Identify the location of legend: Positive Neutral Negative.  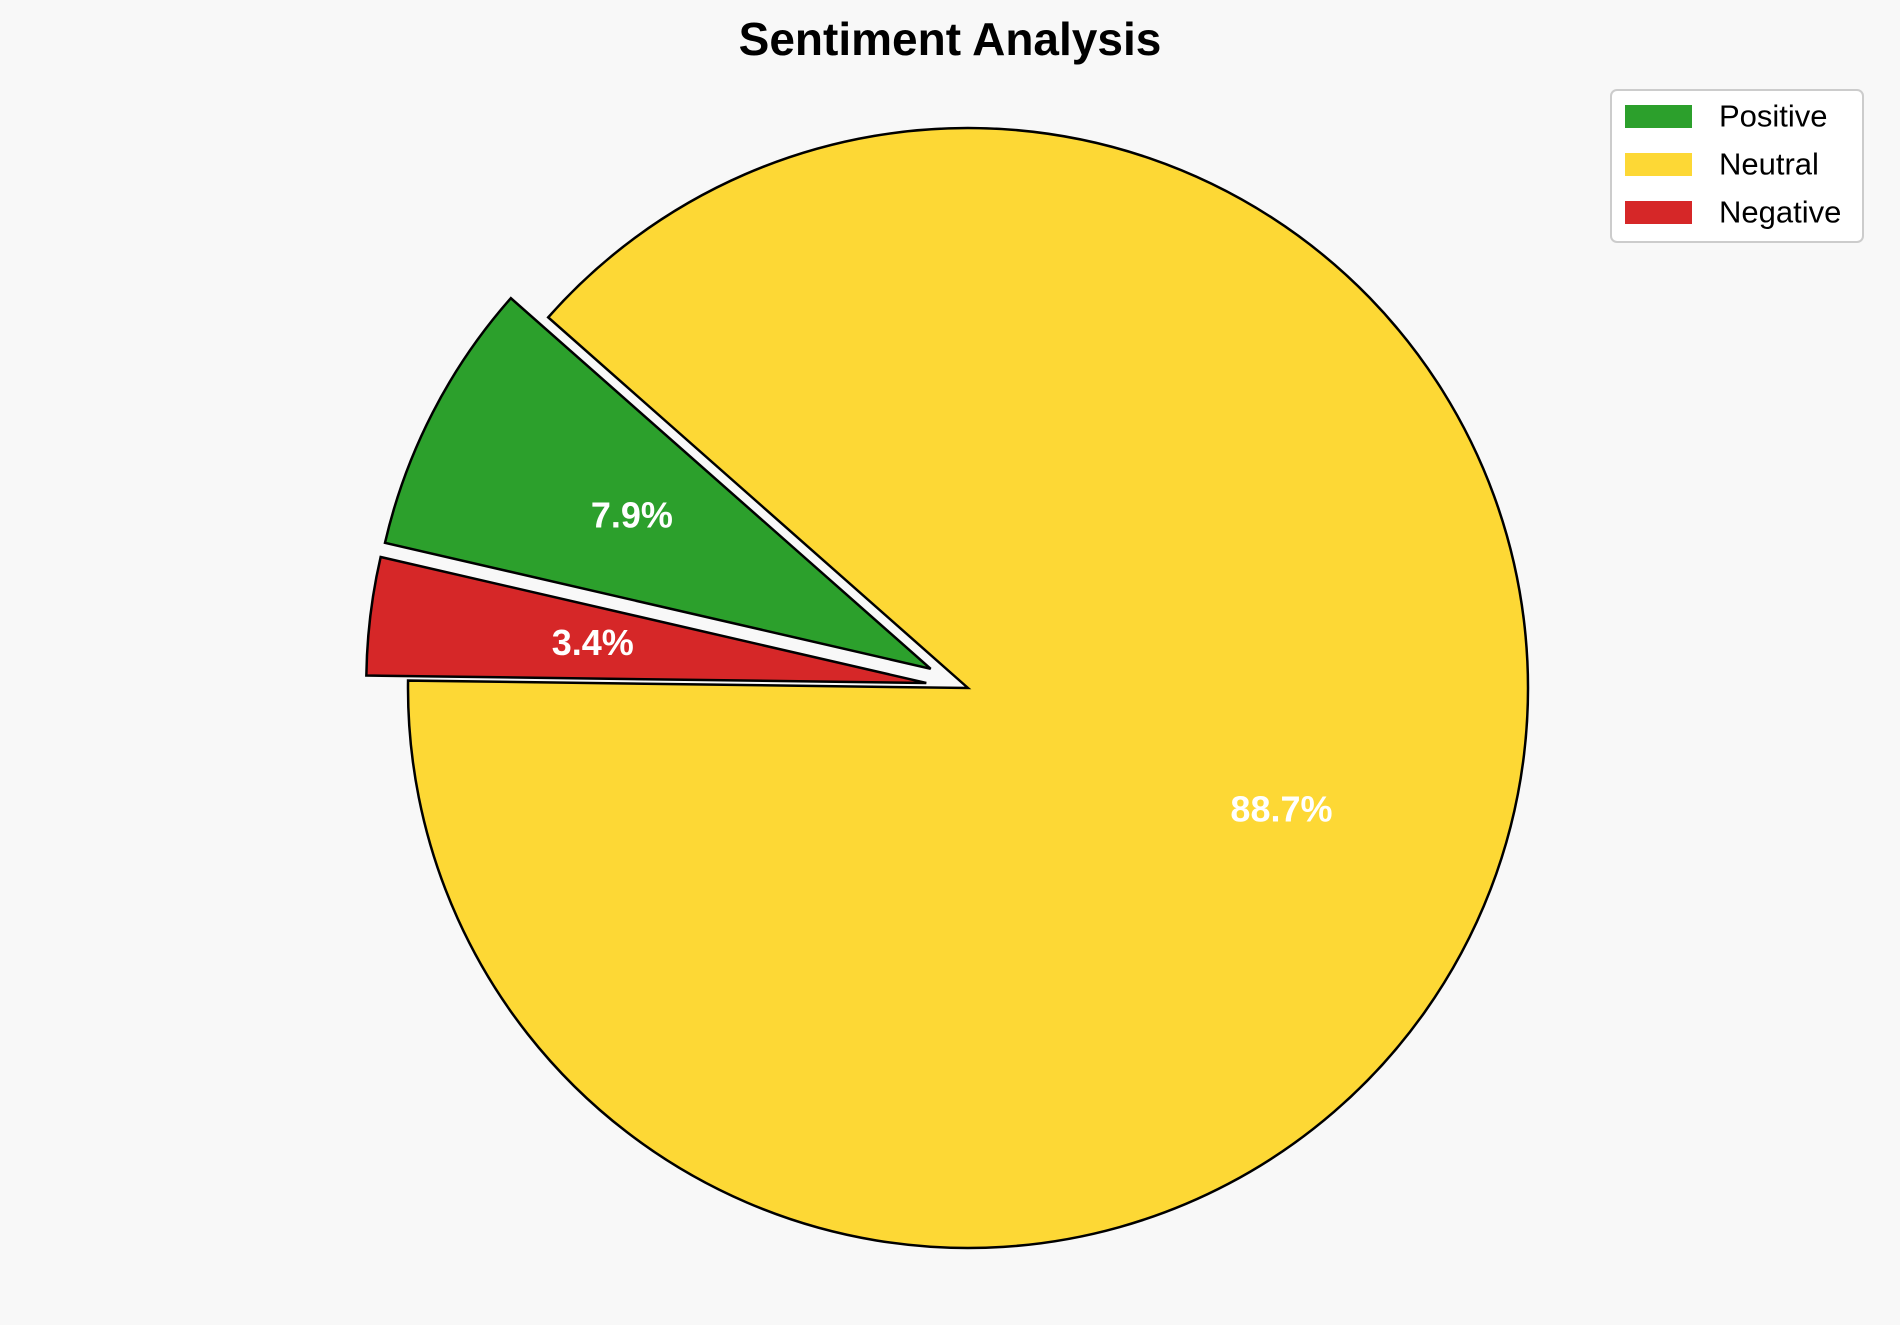
(1737, 166).